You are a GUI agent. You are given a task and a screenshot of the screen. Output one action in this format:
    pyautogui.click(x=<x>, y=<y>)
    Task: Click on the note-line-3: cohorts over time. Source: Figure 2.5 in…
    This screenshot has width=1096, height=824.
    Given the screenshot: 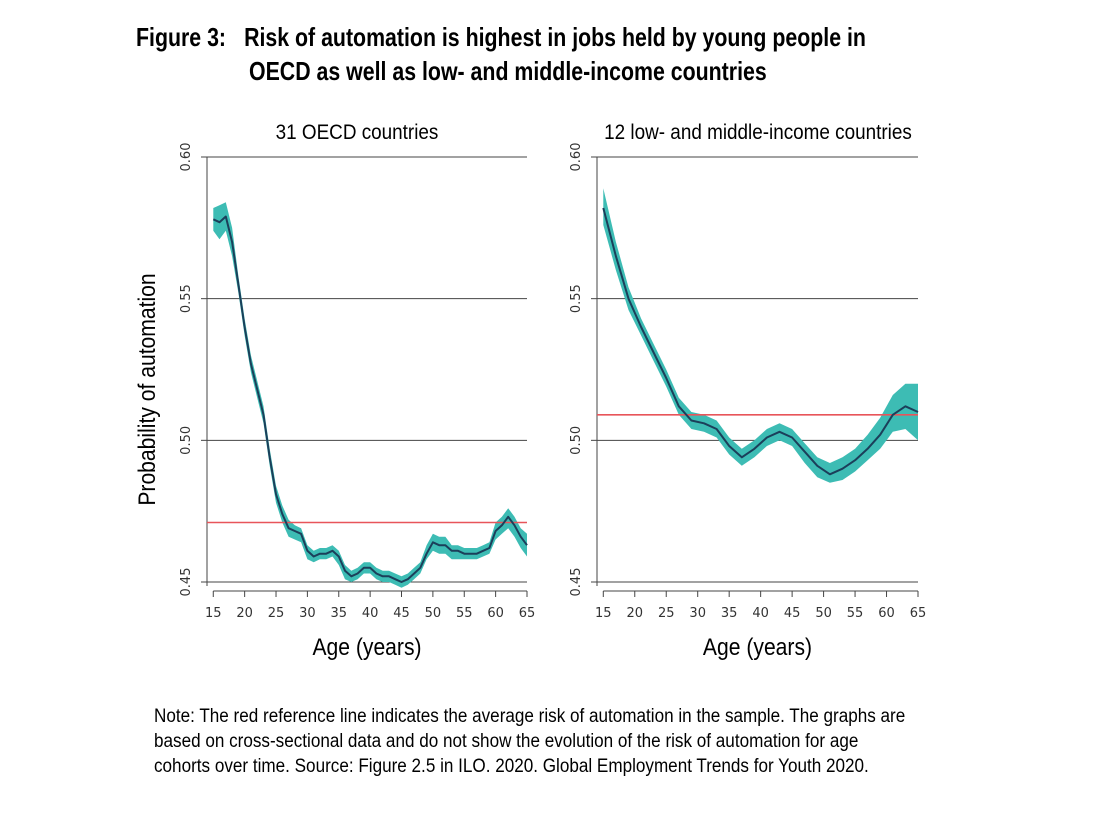 What is the action you would take?
    pyautogui.click(x=511, y=766)
    